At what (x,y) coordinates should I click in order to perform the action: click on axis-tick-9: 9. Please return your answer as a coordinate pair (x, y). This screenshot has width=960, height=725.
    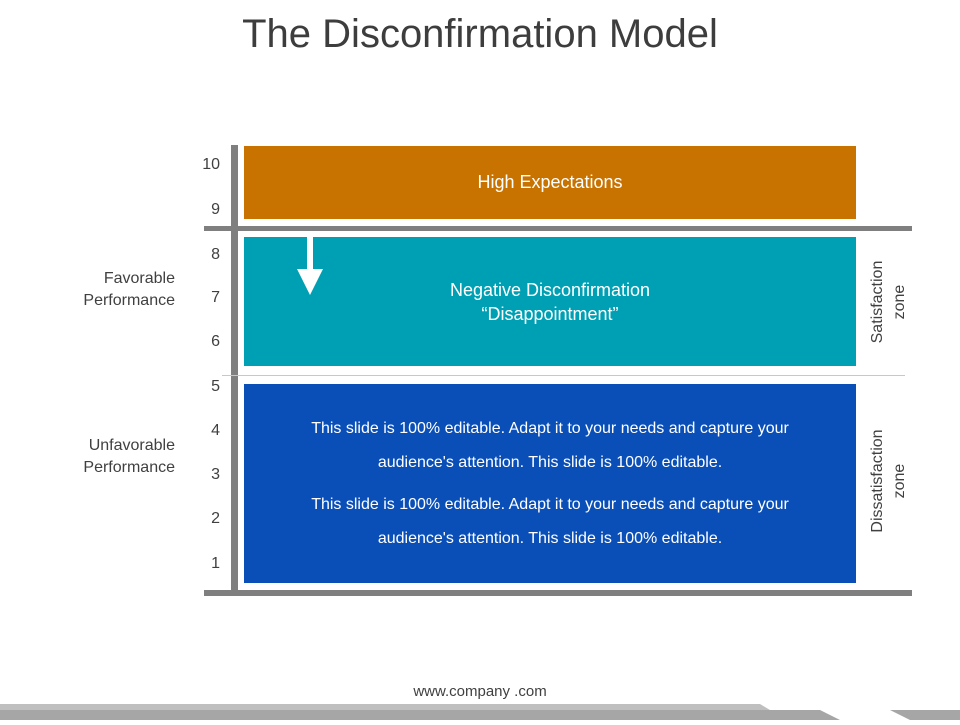
    Looking at the image, I should click on (215, 209).